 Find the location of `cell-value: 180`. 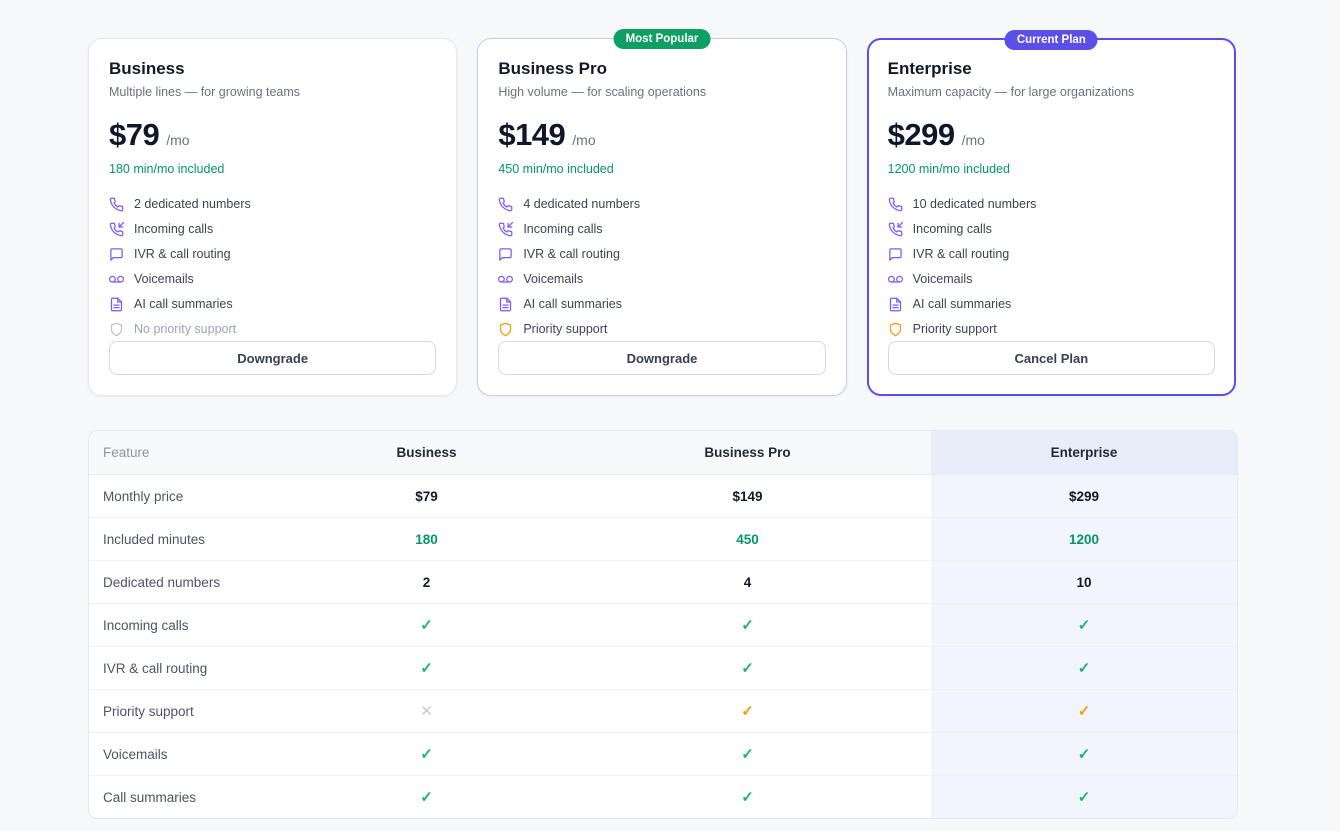

cell-value: 180 is located at coordinates (426, 539).